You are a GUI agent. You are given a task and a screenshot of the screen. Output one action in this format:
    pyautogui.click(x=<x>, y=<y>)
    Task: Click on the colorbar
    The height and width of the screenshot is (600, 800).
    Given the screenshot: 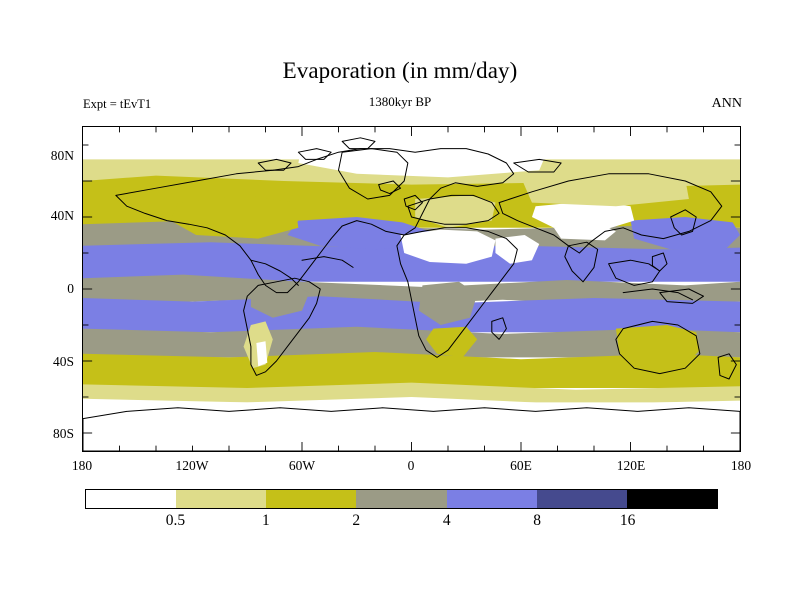 What is the action you would take?
    pyautogui.click(x=401, y=499)
    